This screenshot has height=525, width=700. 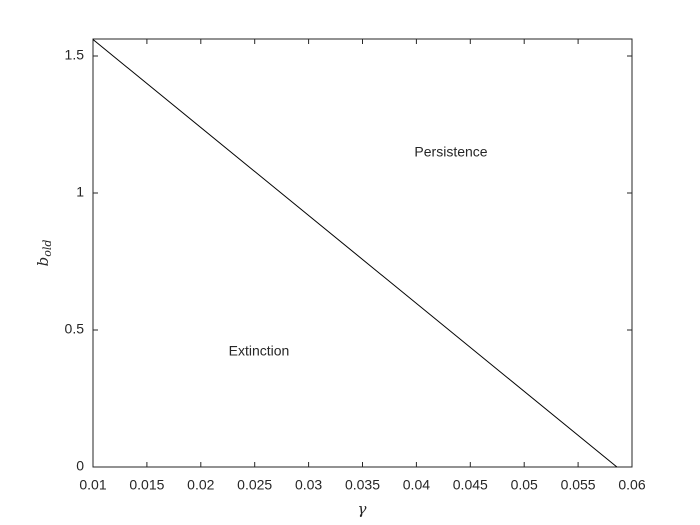 I want to click on y-tick-label: 1.5, so click(x=75, y=55).